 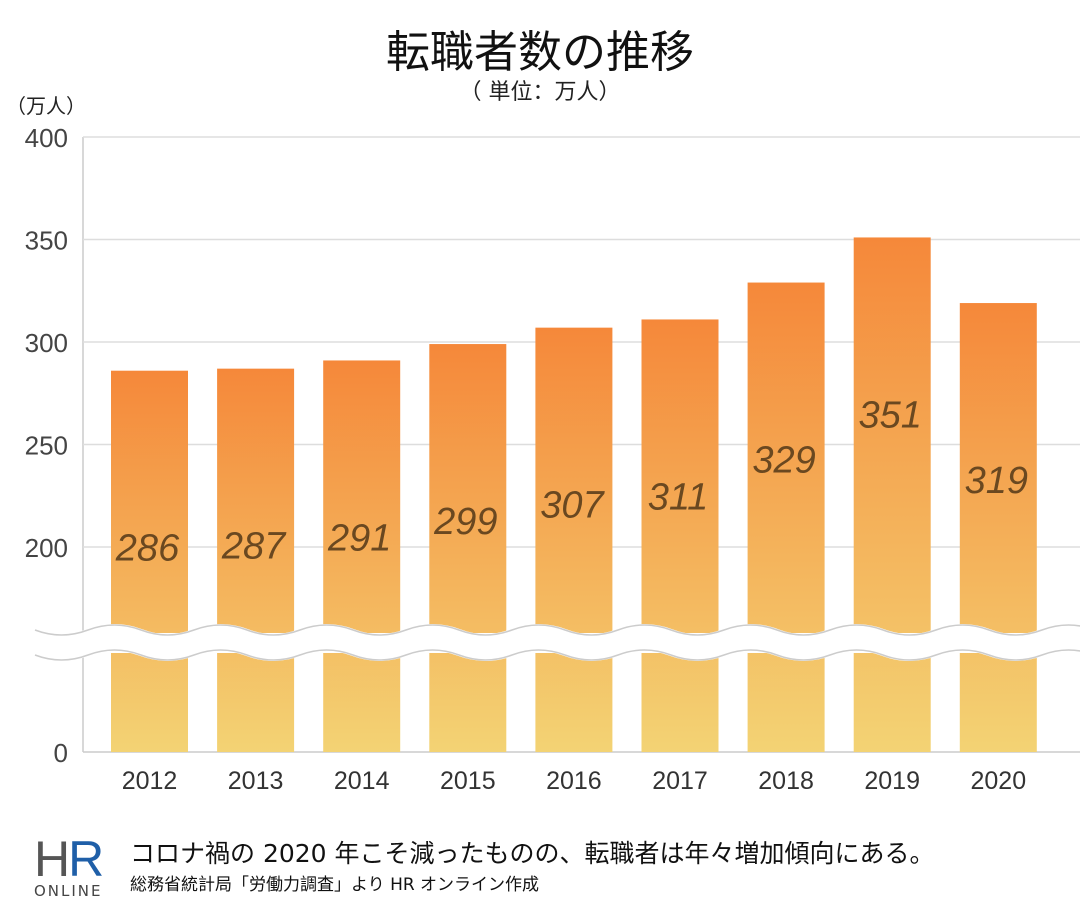 I want to click on y-tick-label: 200, so click(x=46, y=548).